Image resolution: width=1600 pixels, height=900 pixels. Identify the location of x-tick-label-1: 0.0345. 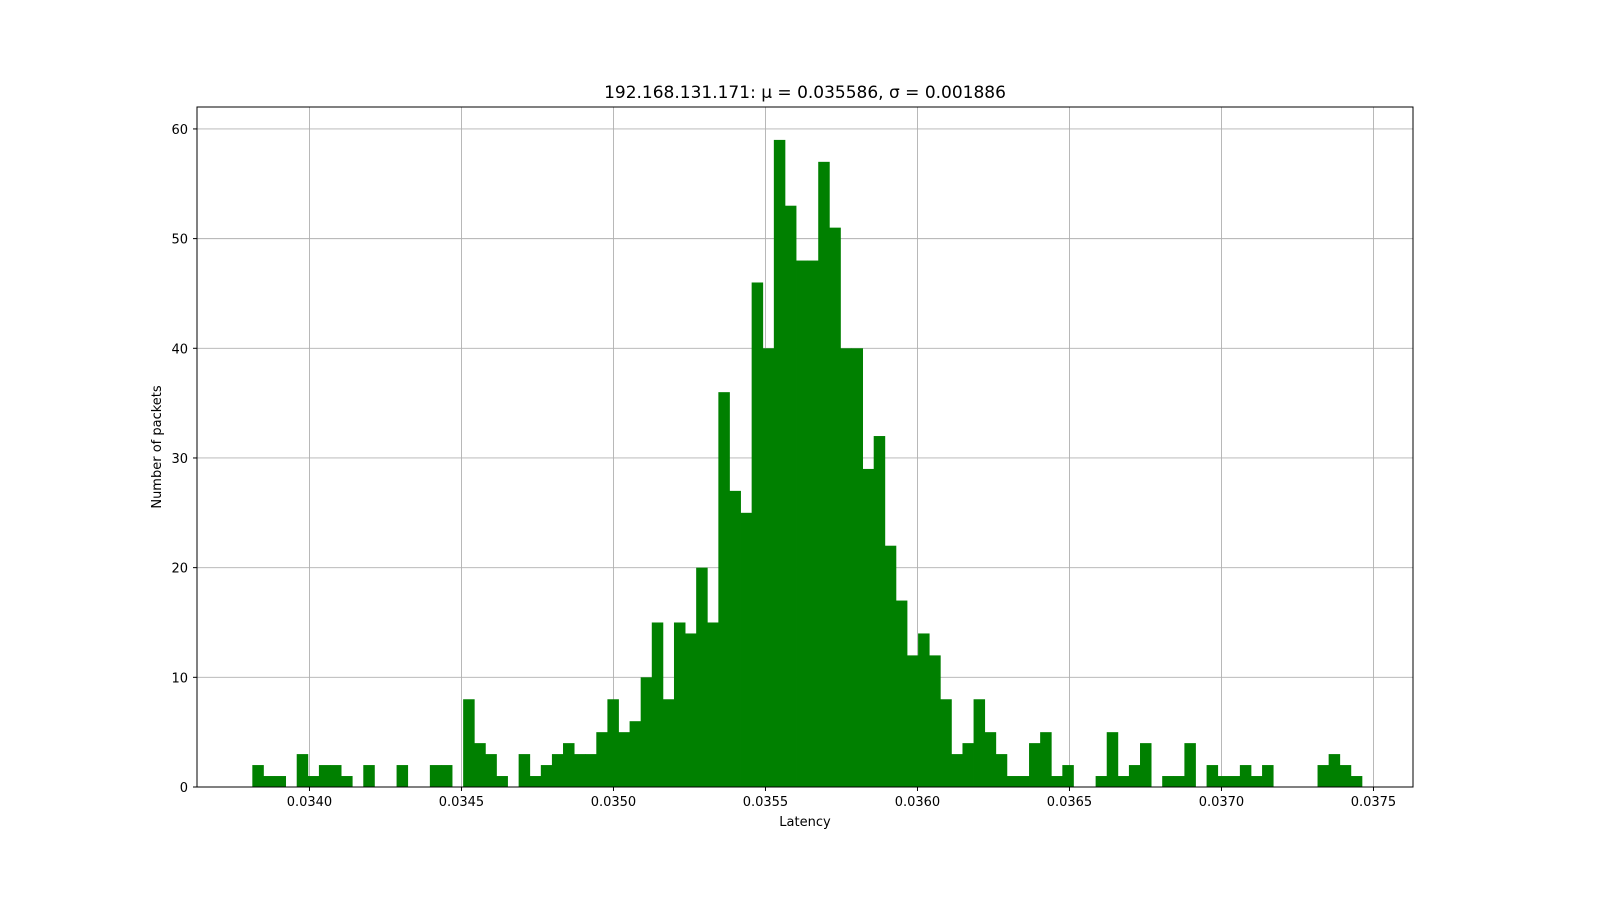
(462, 802).